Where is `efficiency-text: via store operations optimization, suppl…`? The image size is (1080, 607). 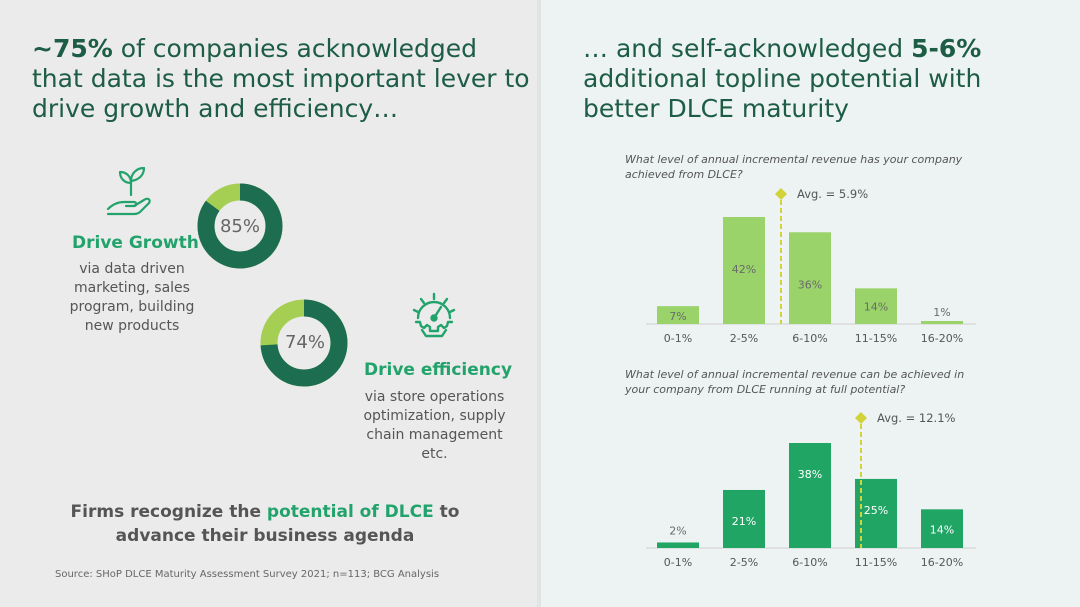
efficiency-text: via store operations optimization, suppl… is located at coordinates (434, 425).